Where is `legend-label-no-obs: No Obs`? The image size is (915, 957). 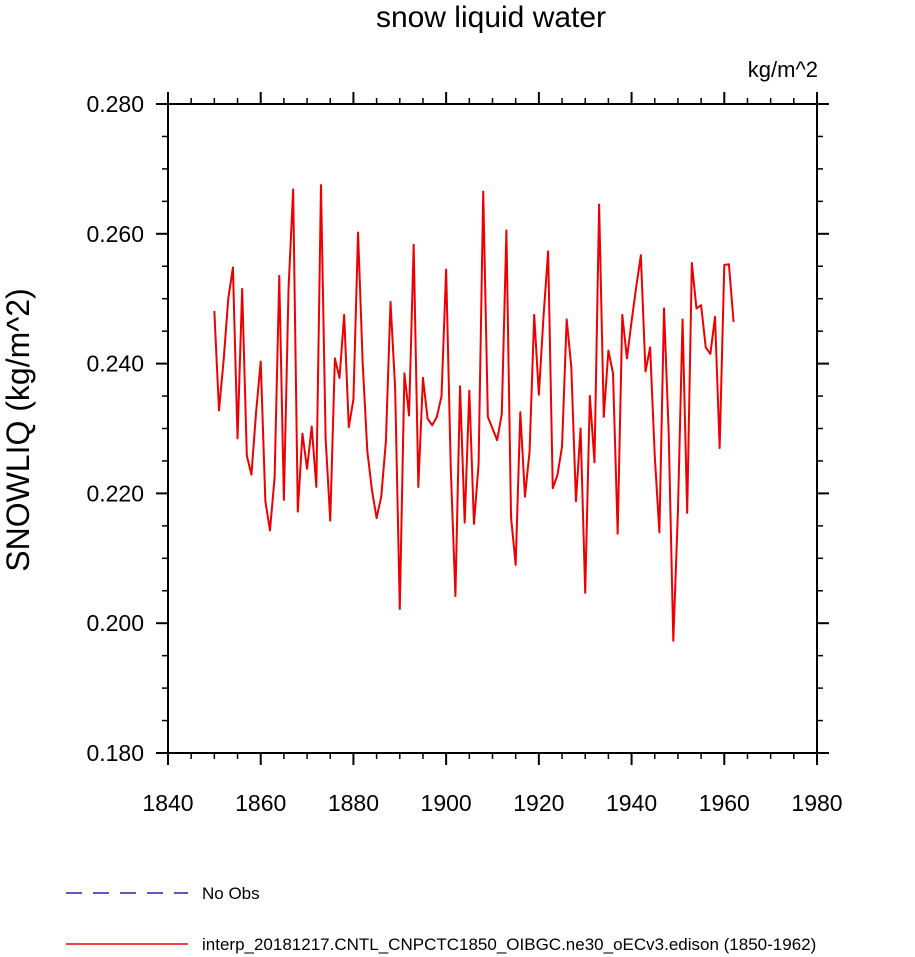
legend-label-no-obs: No Obs is located at coordinates (231, 893).